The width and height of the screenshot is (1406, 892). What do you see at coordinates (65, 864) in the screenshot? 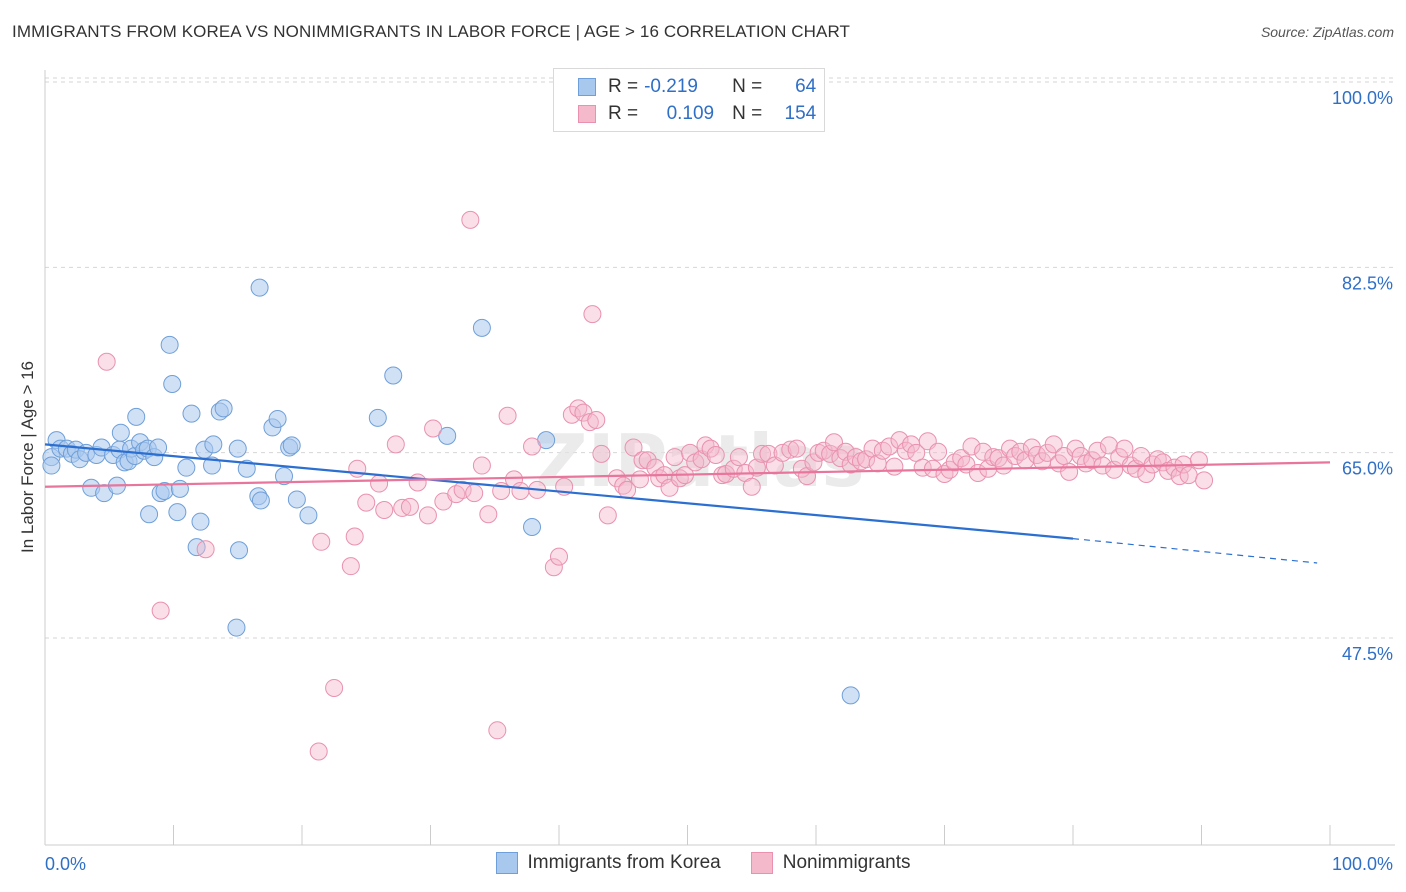
I see `x-tick-label: 0.0%` at bounding box center [65, 864].